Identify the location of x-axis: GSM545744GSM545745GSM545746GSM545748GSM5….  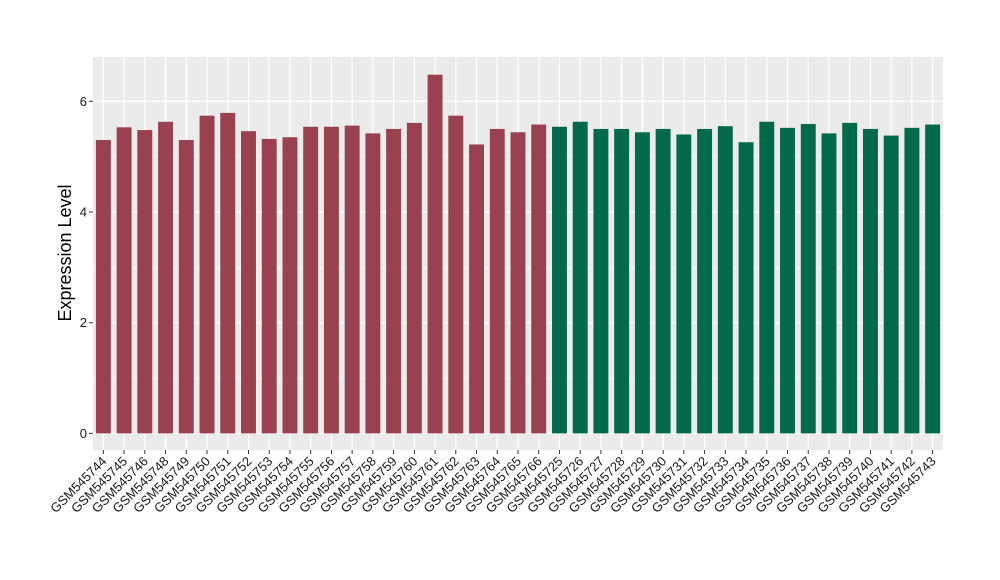
(493, 483).